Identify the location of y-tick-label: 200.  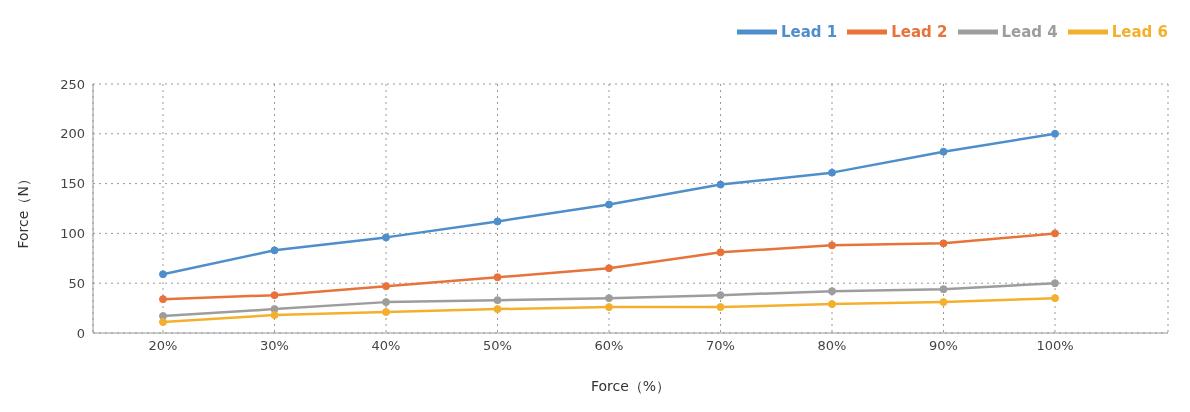
(72, 134).